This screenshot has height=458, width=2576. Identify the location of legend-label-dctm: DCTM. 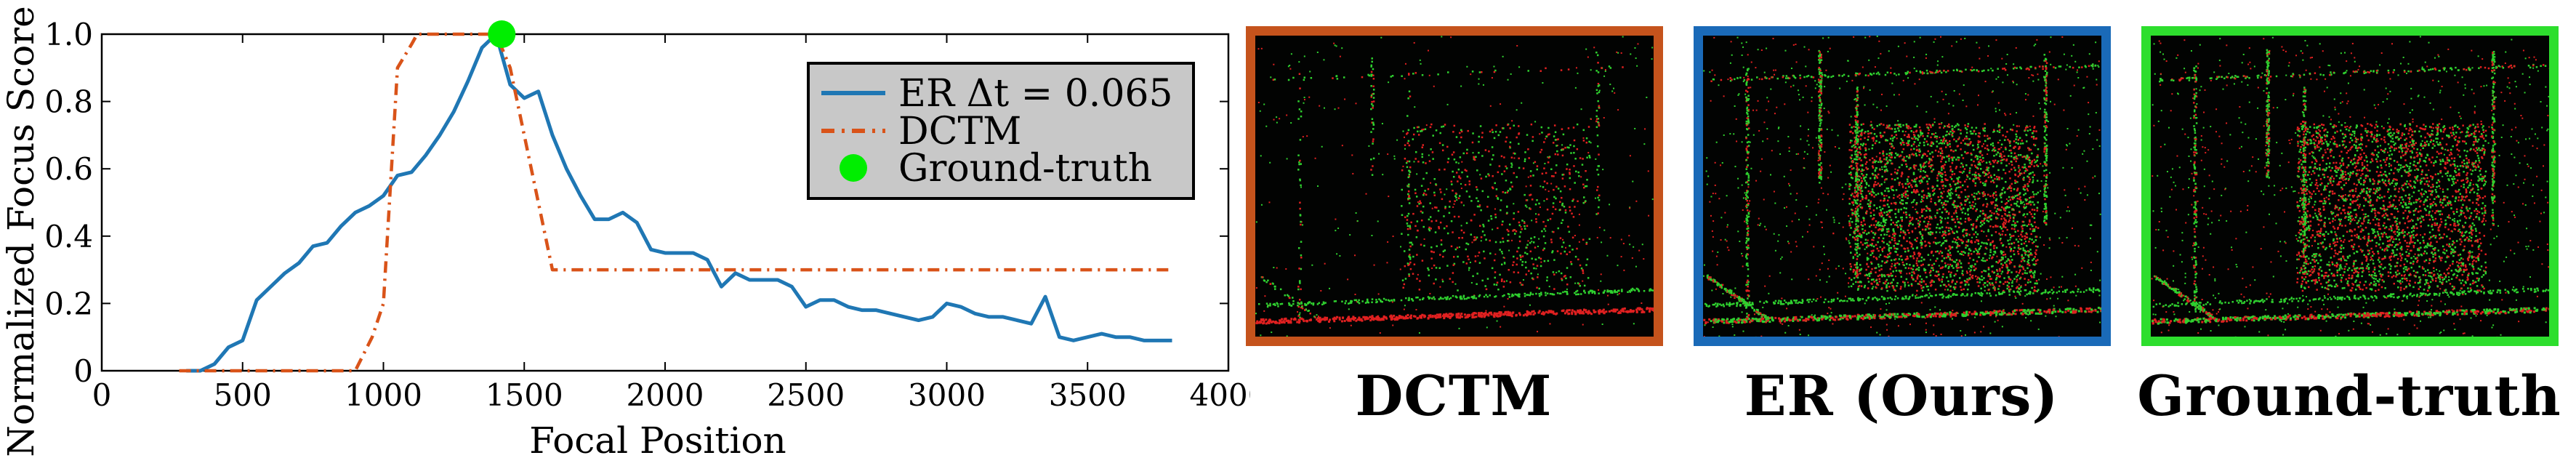
(959, 131).